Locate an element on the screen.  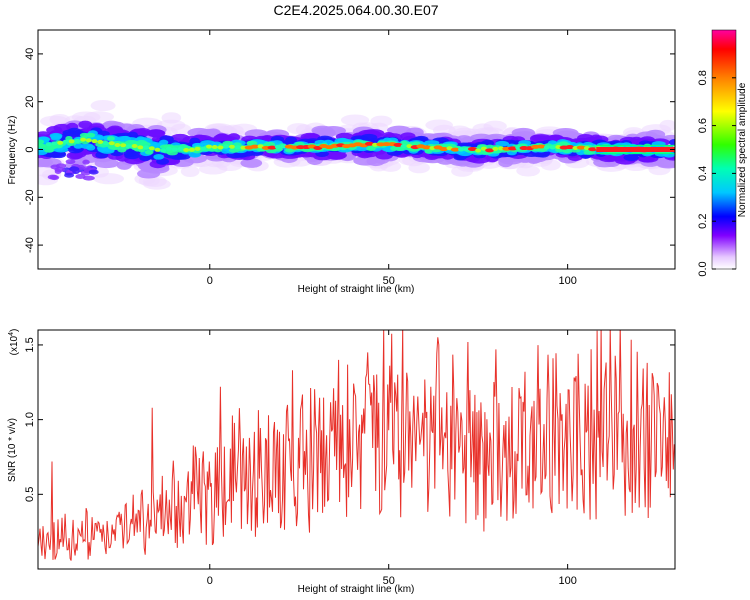
colorbar-tick-label: 0.6 is located at coordinates (703, 125).